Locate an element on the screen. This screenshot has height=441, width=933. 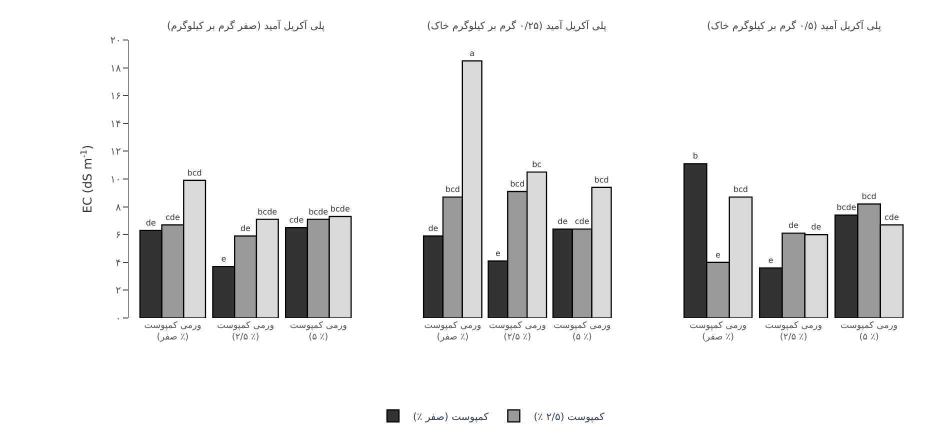
y-tick-label: ۱۶ is located at coordinates (116, 96).